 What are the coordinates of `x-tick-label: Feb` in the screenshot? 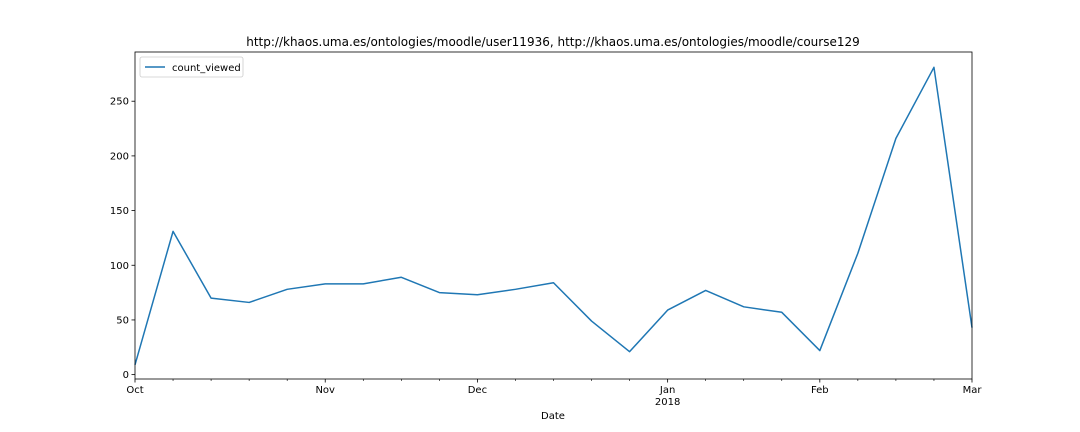 It's located at (820, 390).